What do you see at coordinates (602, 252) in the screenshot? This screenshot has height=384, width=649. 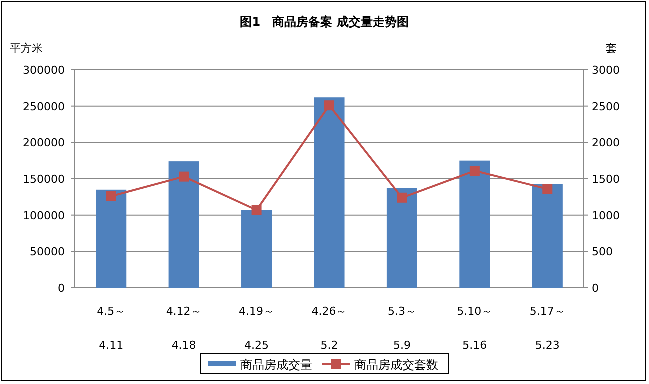 I see `y2-tick-label: 500` at bounding box center [602, 252].